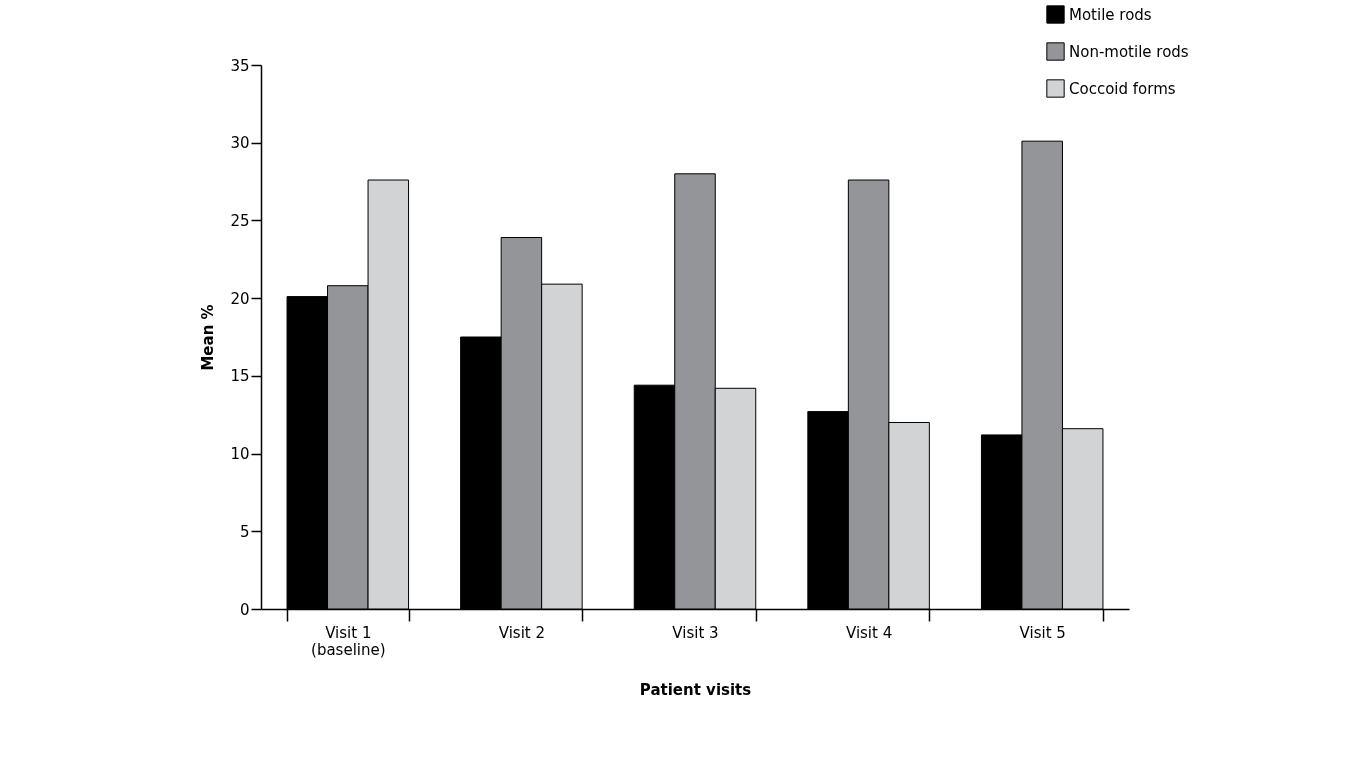  Describe the element at coordinates (208, 337) in the screenshot. I see `y-axis-title: Mean %` at that location.